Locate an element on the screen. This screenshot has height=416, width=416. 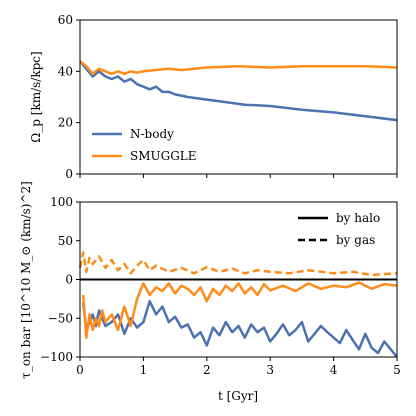
legend-label-gas: by gas is located at coordinates (355, 240).